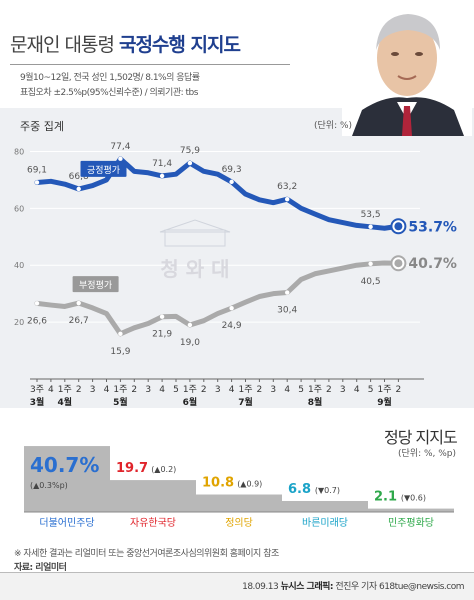  Describe the element at coordinates (299, 489) in the screenshot. I see `party-value: 6.8` at that location.